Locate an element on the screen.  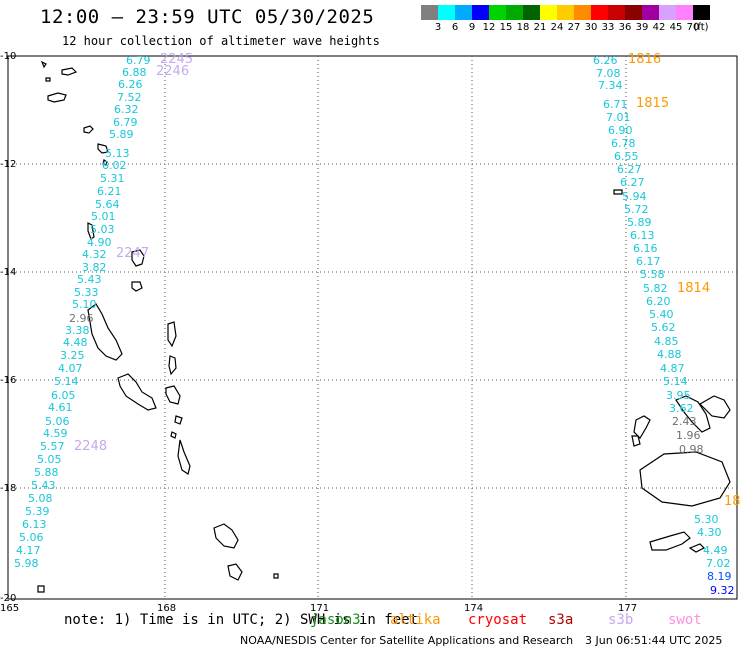
scale-label: 12 is located at coordinates (489, 27).